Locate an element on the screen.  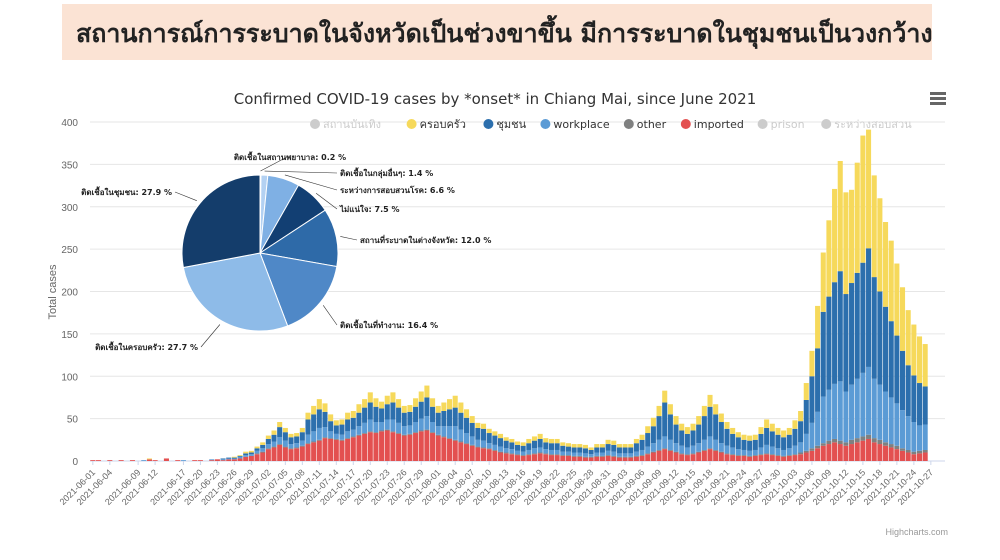
legend-item: ระหว่างสอบสวน is located at coordinates (866, 124).